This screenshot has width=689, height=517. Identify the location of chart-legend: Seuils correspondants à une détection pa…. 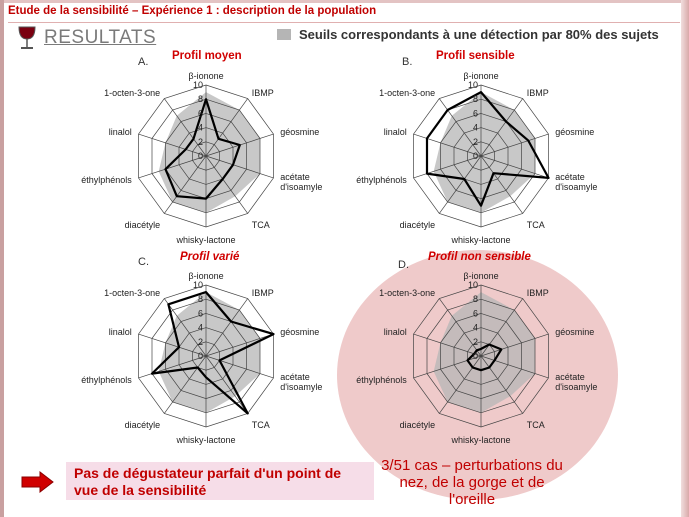
(468, 34).